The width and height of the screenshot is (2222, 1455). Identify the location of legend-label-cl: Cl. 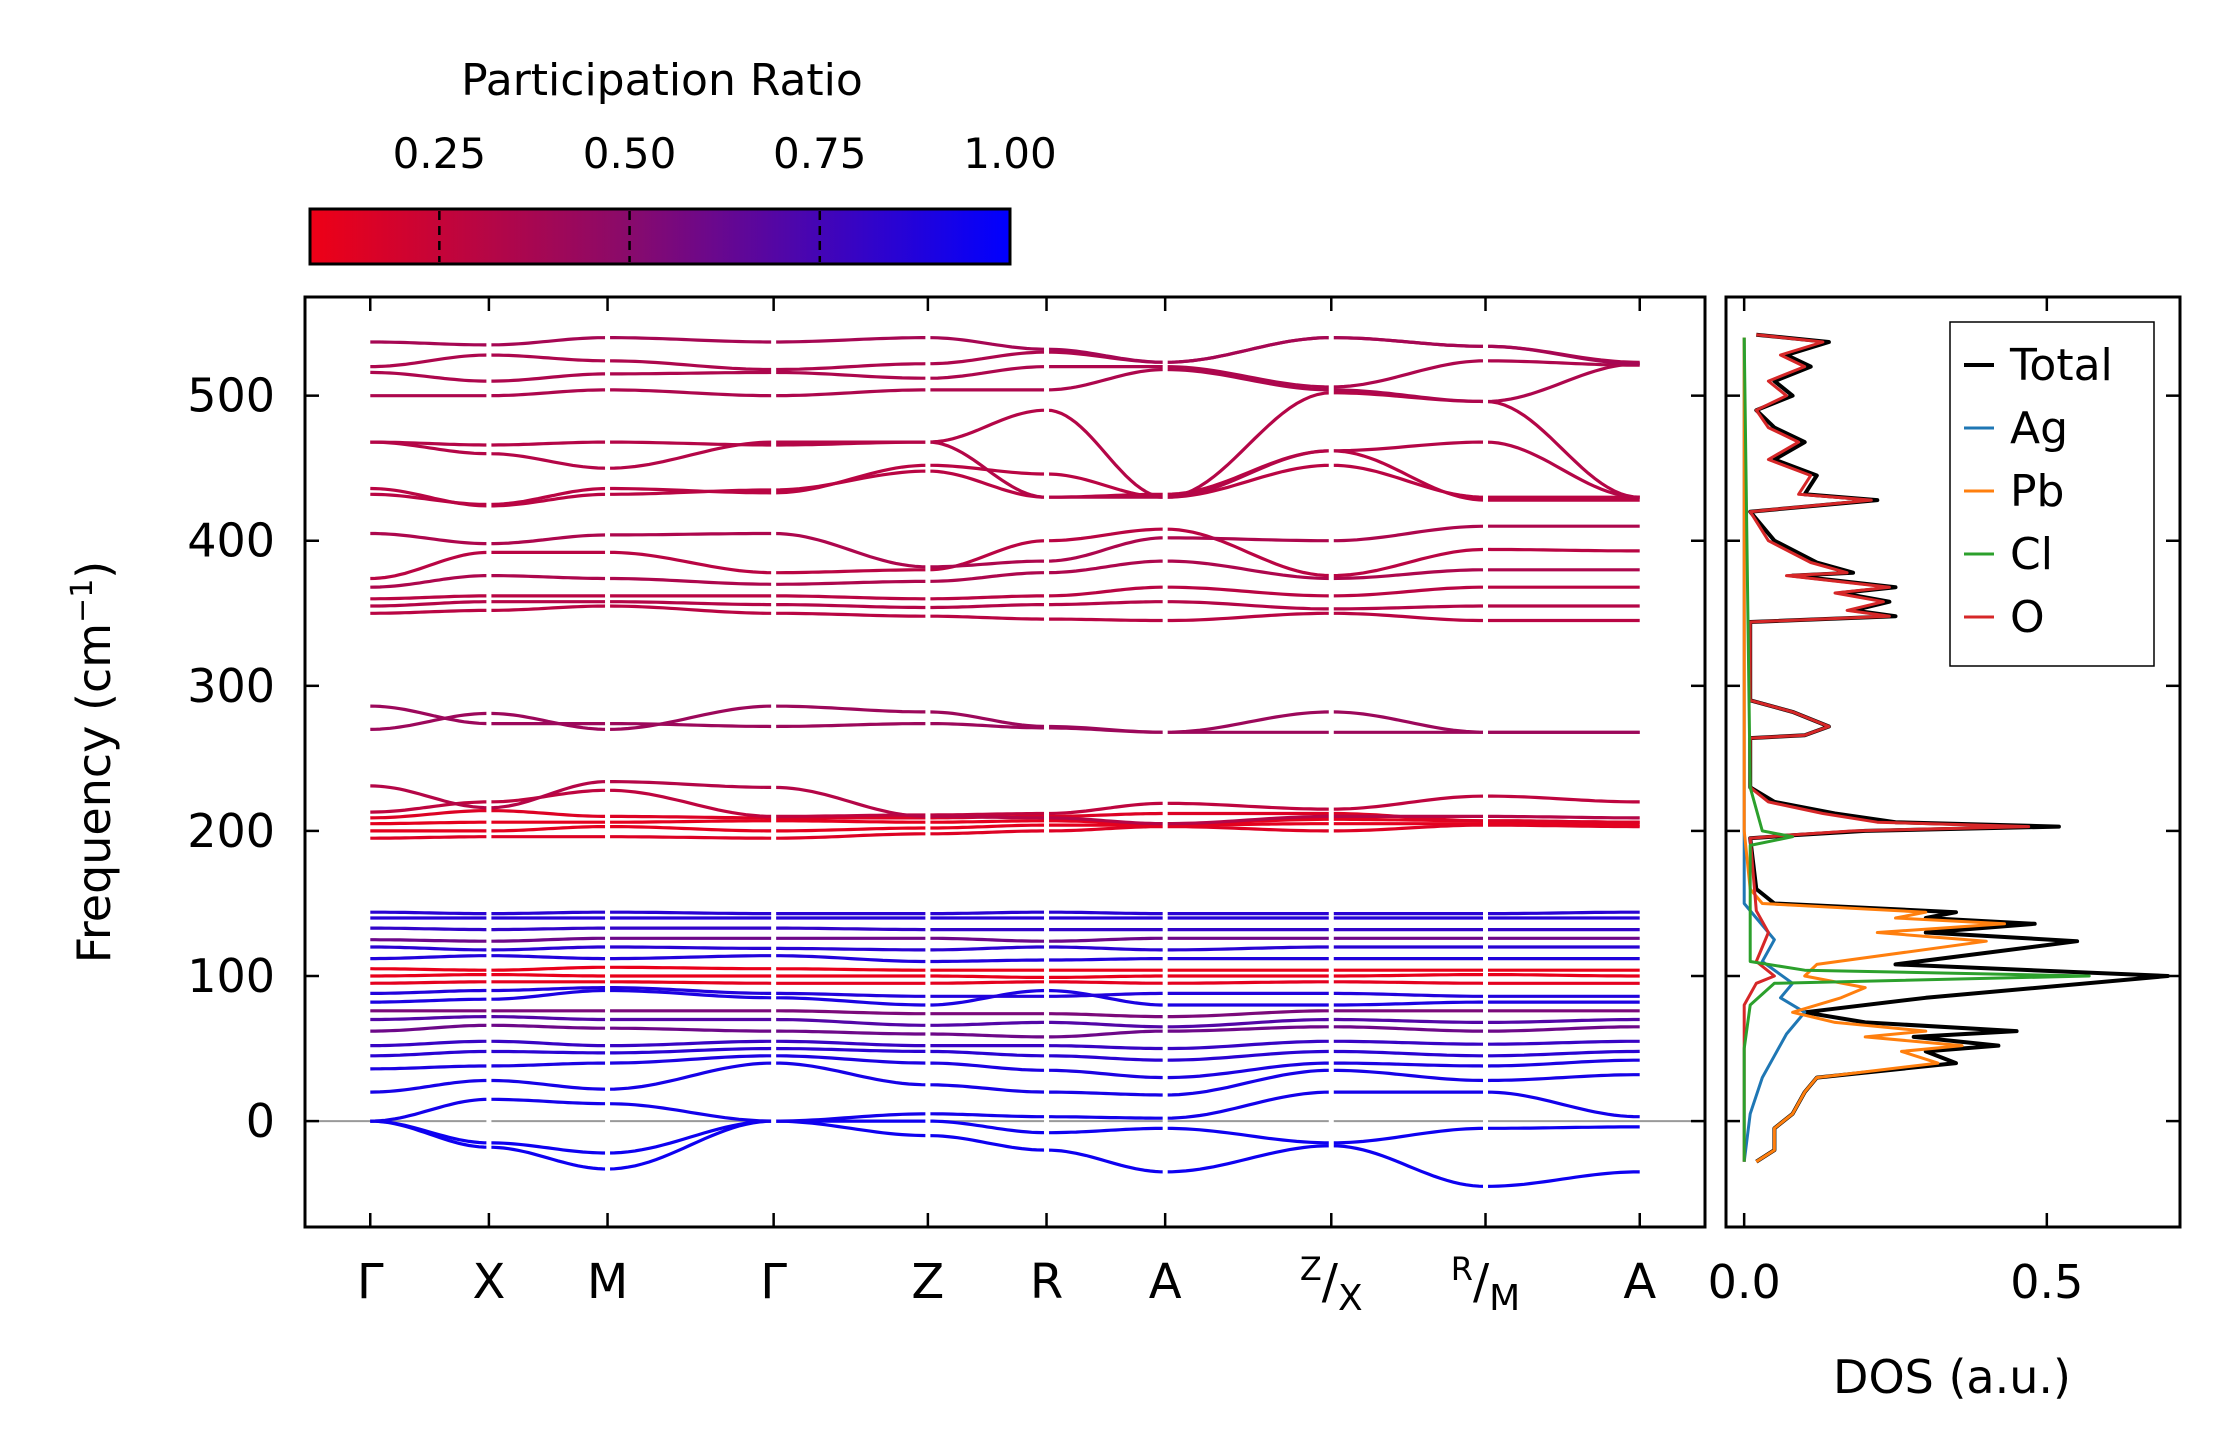
(2031, 554).